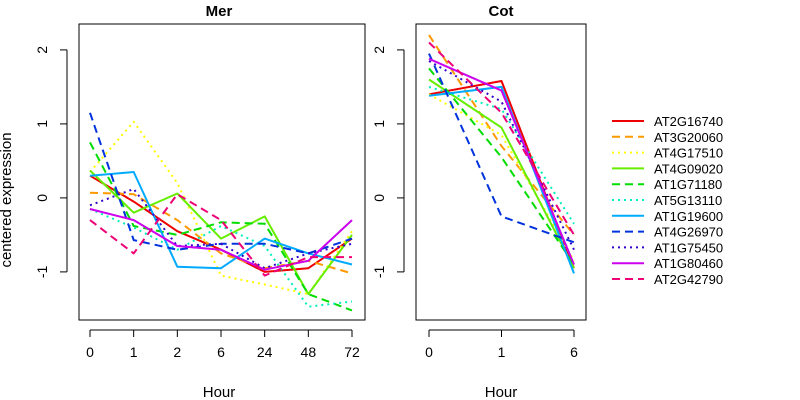  What do you see at coordinates (688, 153) in the screenshot?
I see `legend-label: AT4G17510` at bounding box center [688, 153].